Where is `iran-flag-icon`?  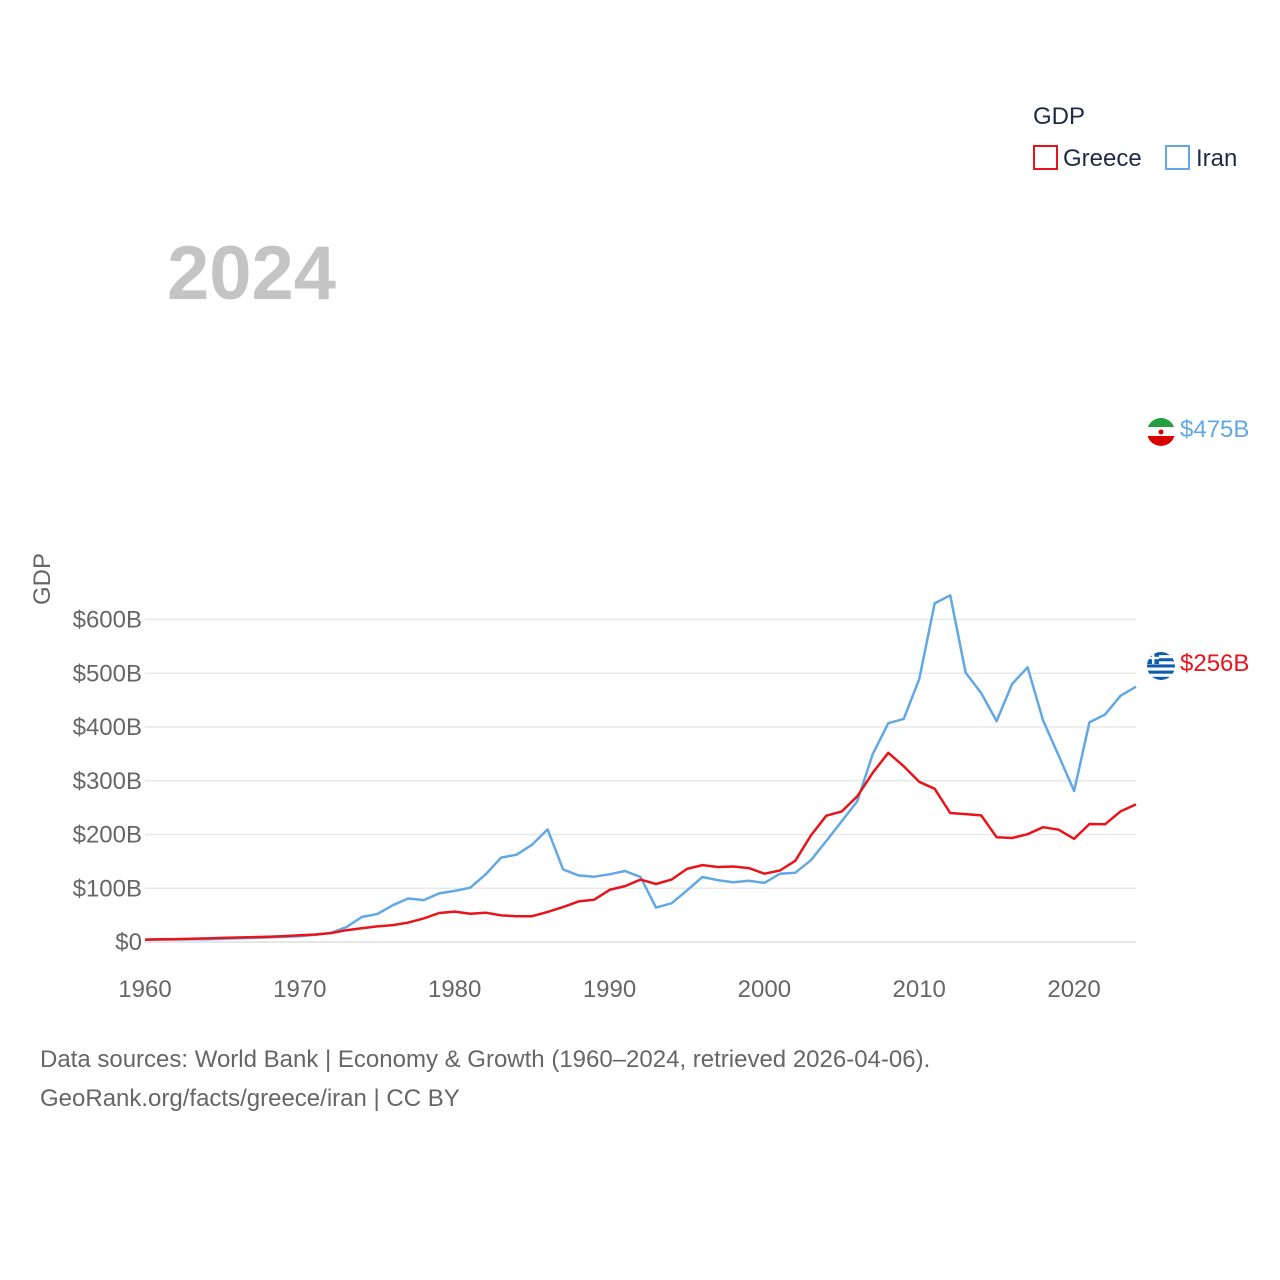
iran-flag-icon is located at coordinates (1161, 432).